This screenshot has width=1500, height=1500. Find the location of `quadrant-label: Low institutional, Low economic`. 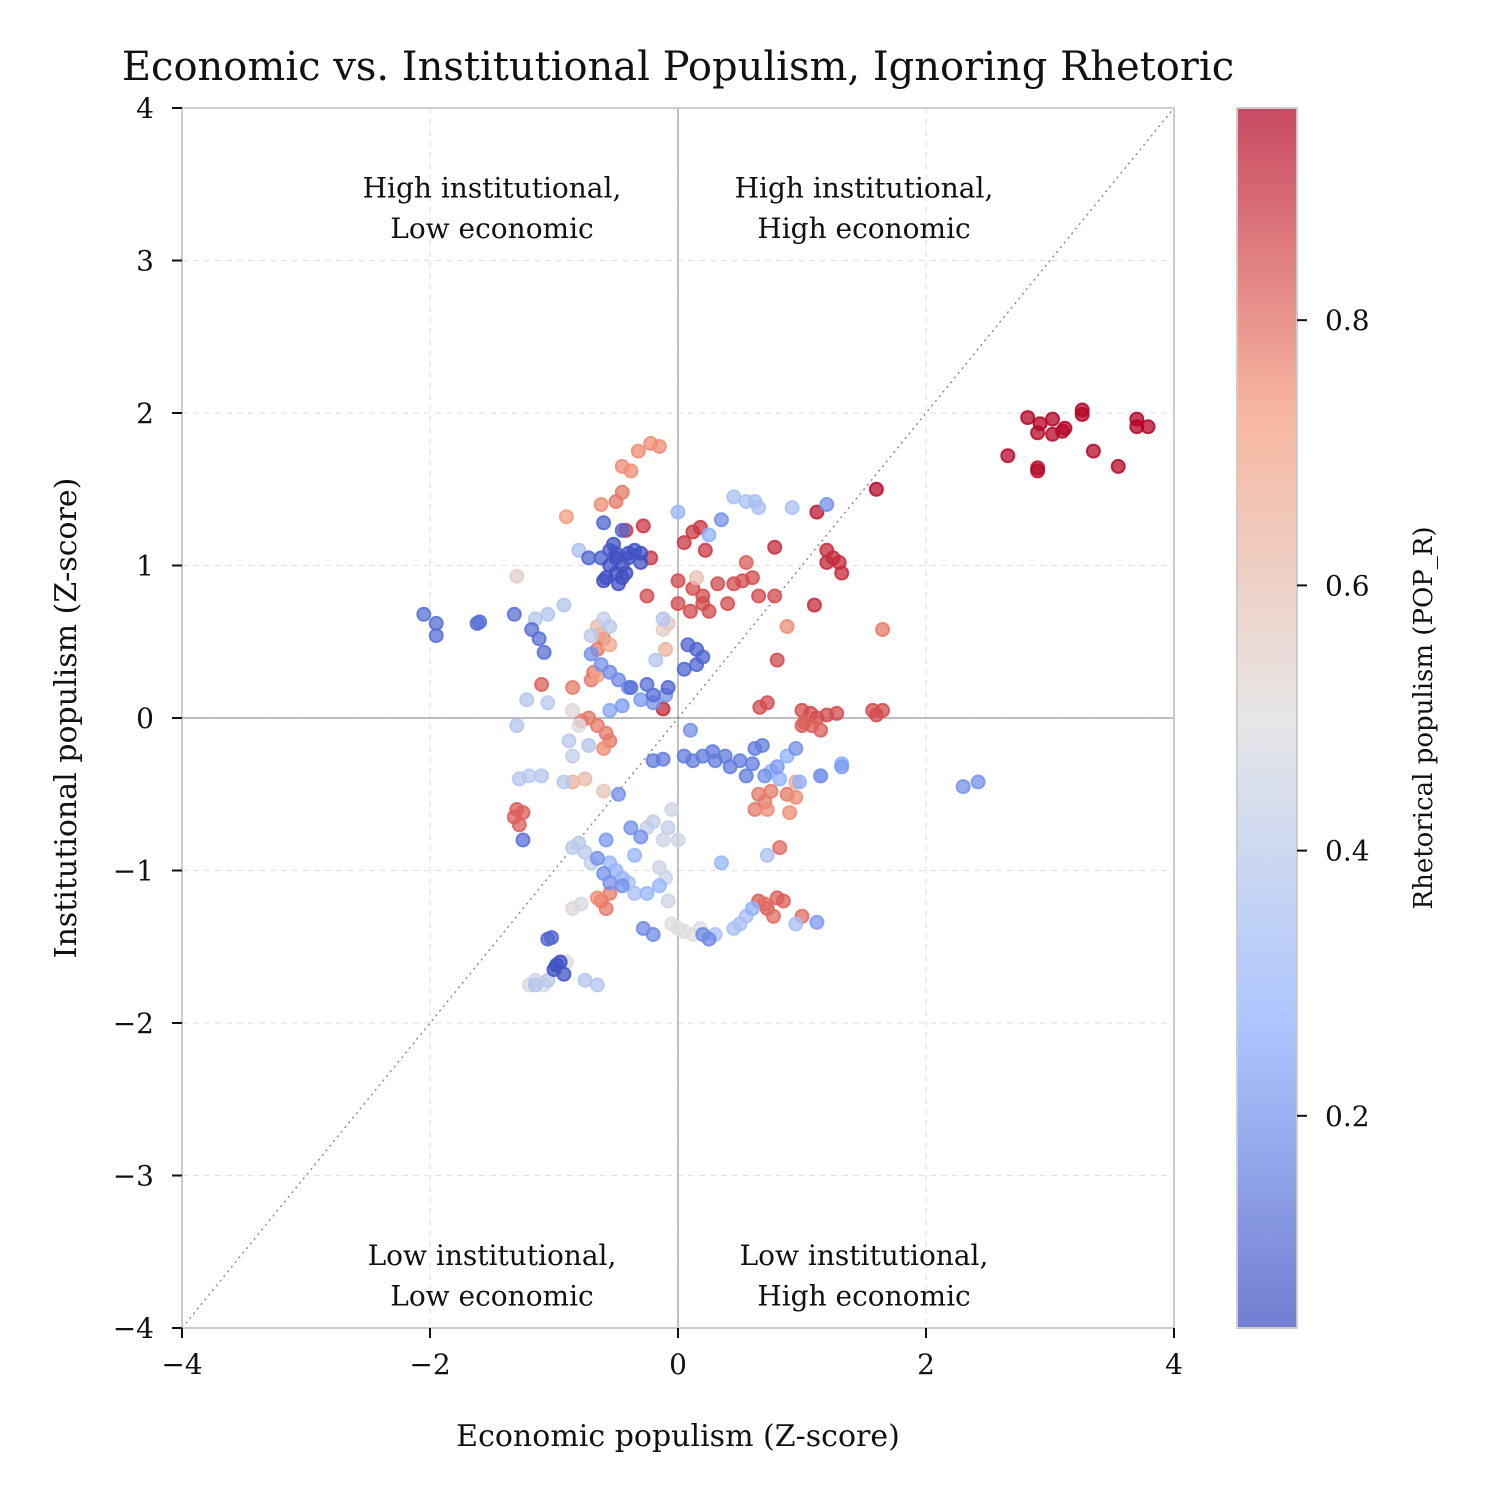

quadrant-label: Low institutional, Low economic is located at coordinates (492, 1276).